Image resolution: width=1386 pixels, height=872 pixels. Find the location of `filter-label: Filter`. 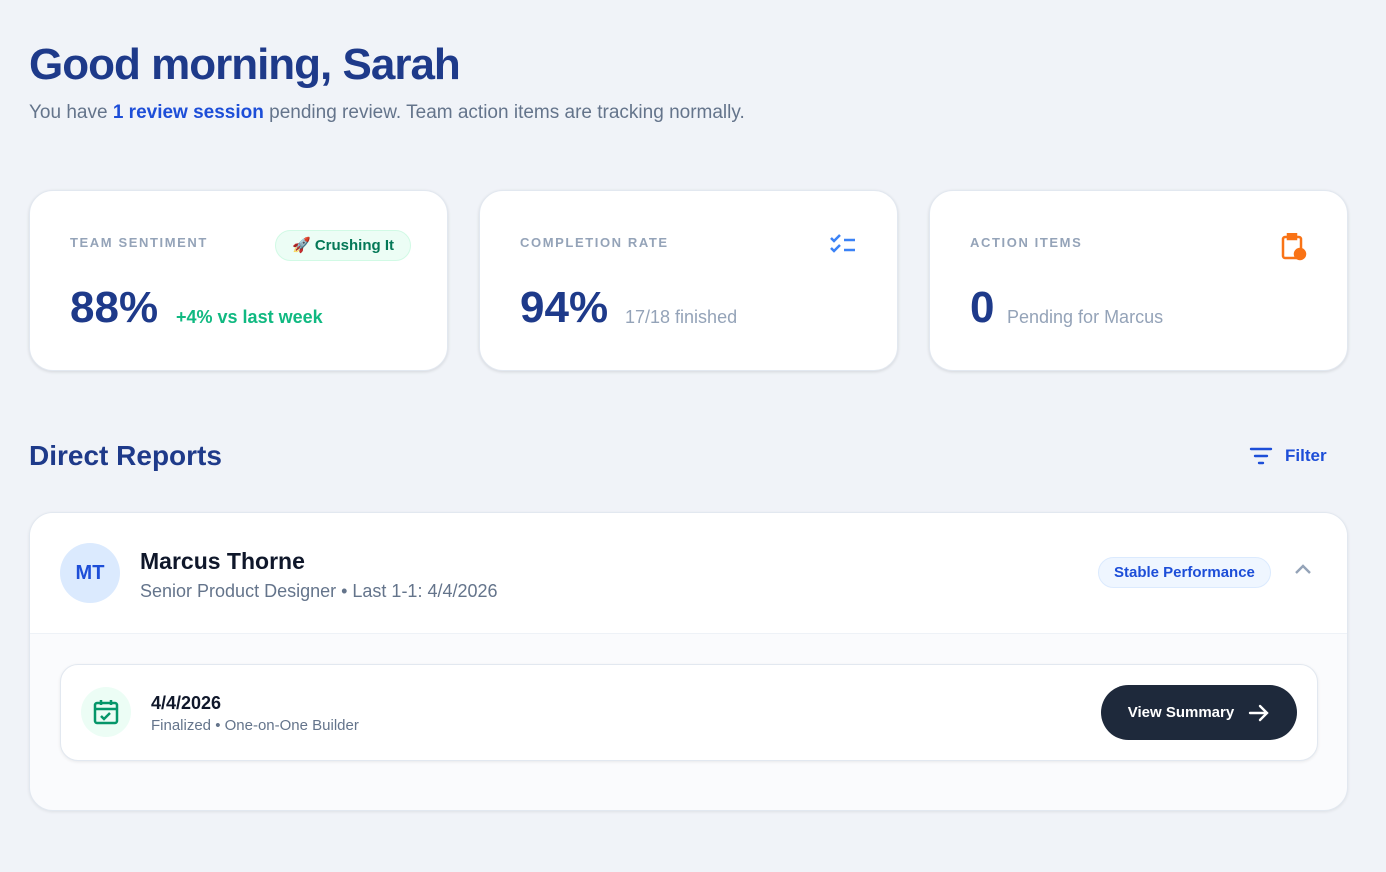

filter-label: Filter is located at coordinates (1306, 455).